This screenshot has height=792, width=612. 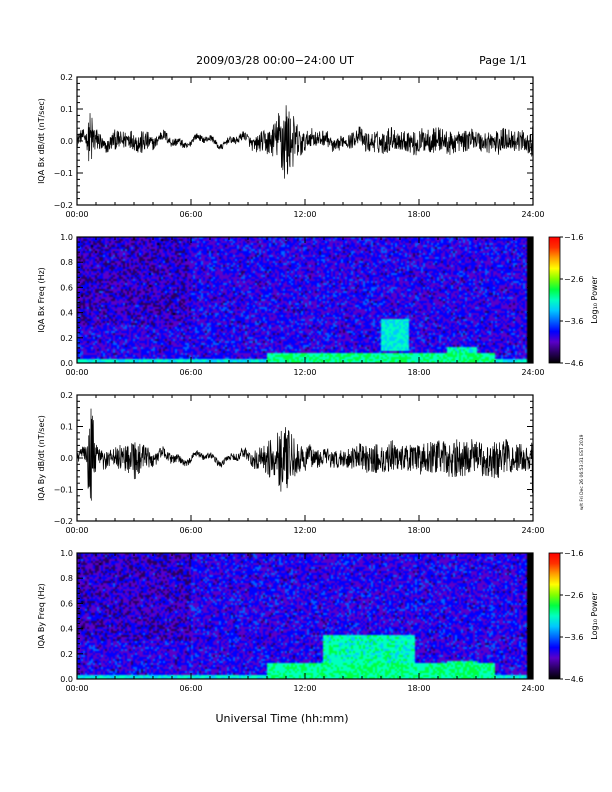 What do you see at coordinates (282, 718) in the screenshot?
I see `x-axis-title: Universal Time (hh:mm)` at bounding box center [282, 718].